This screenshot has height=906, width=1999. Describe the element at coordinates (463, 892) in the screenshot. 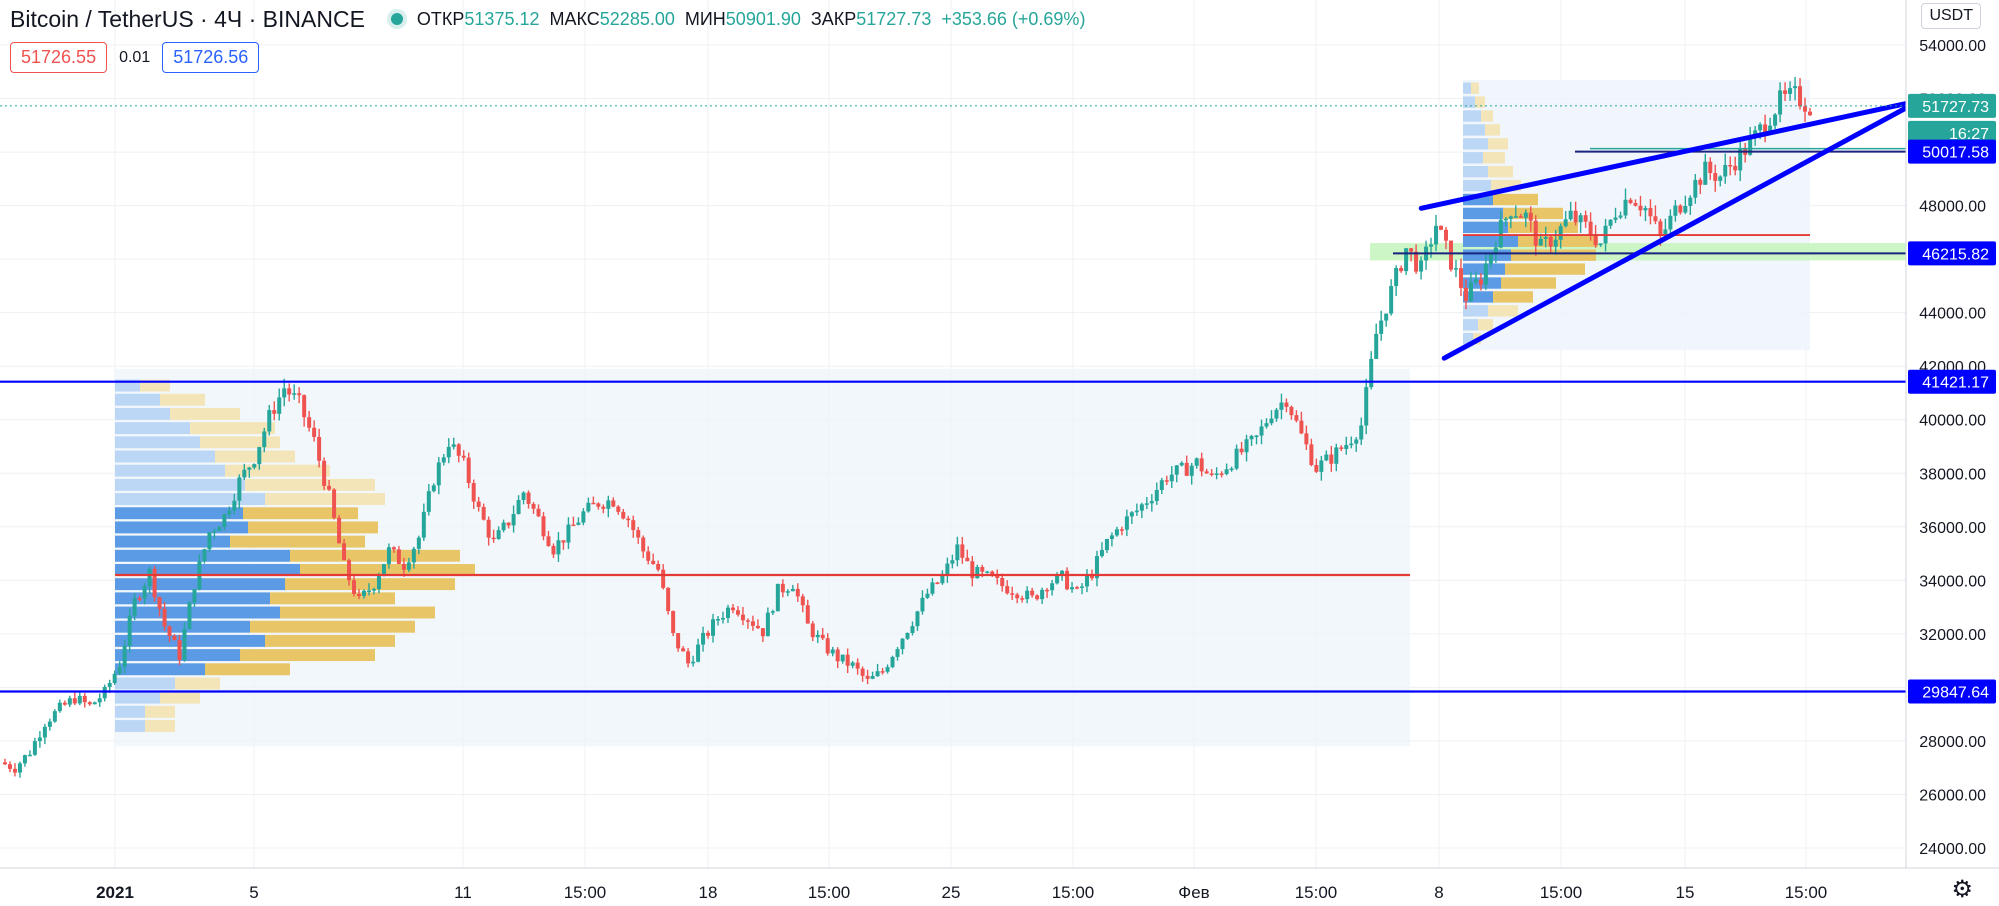

I see `time-tick-label: 11` at that location.